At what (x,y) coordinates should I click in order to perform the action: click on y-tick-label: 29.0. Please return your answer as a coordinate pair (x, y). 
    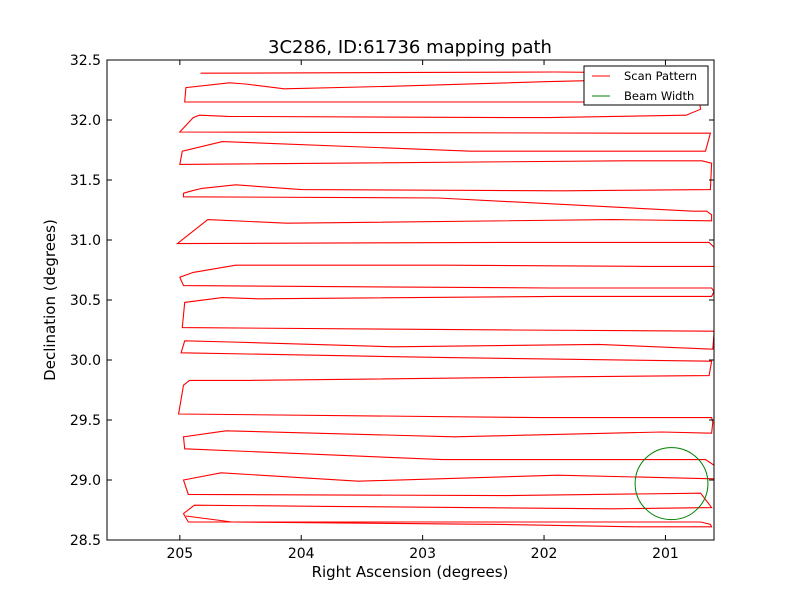
    Looking at the image, I should click on (85, 481).